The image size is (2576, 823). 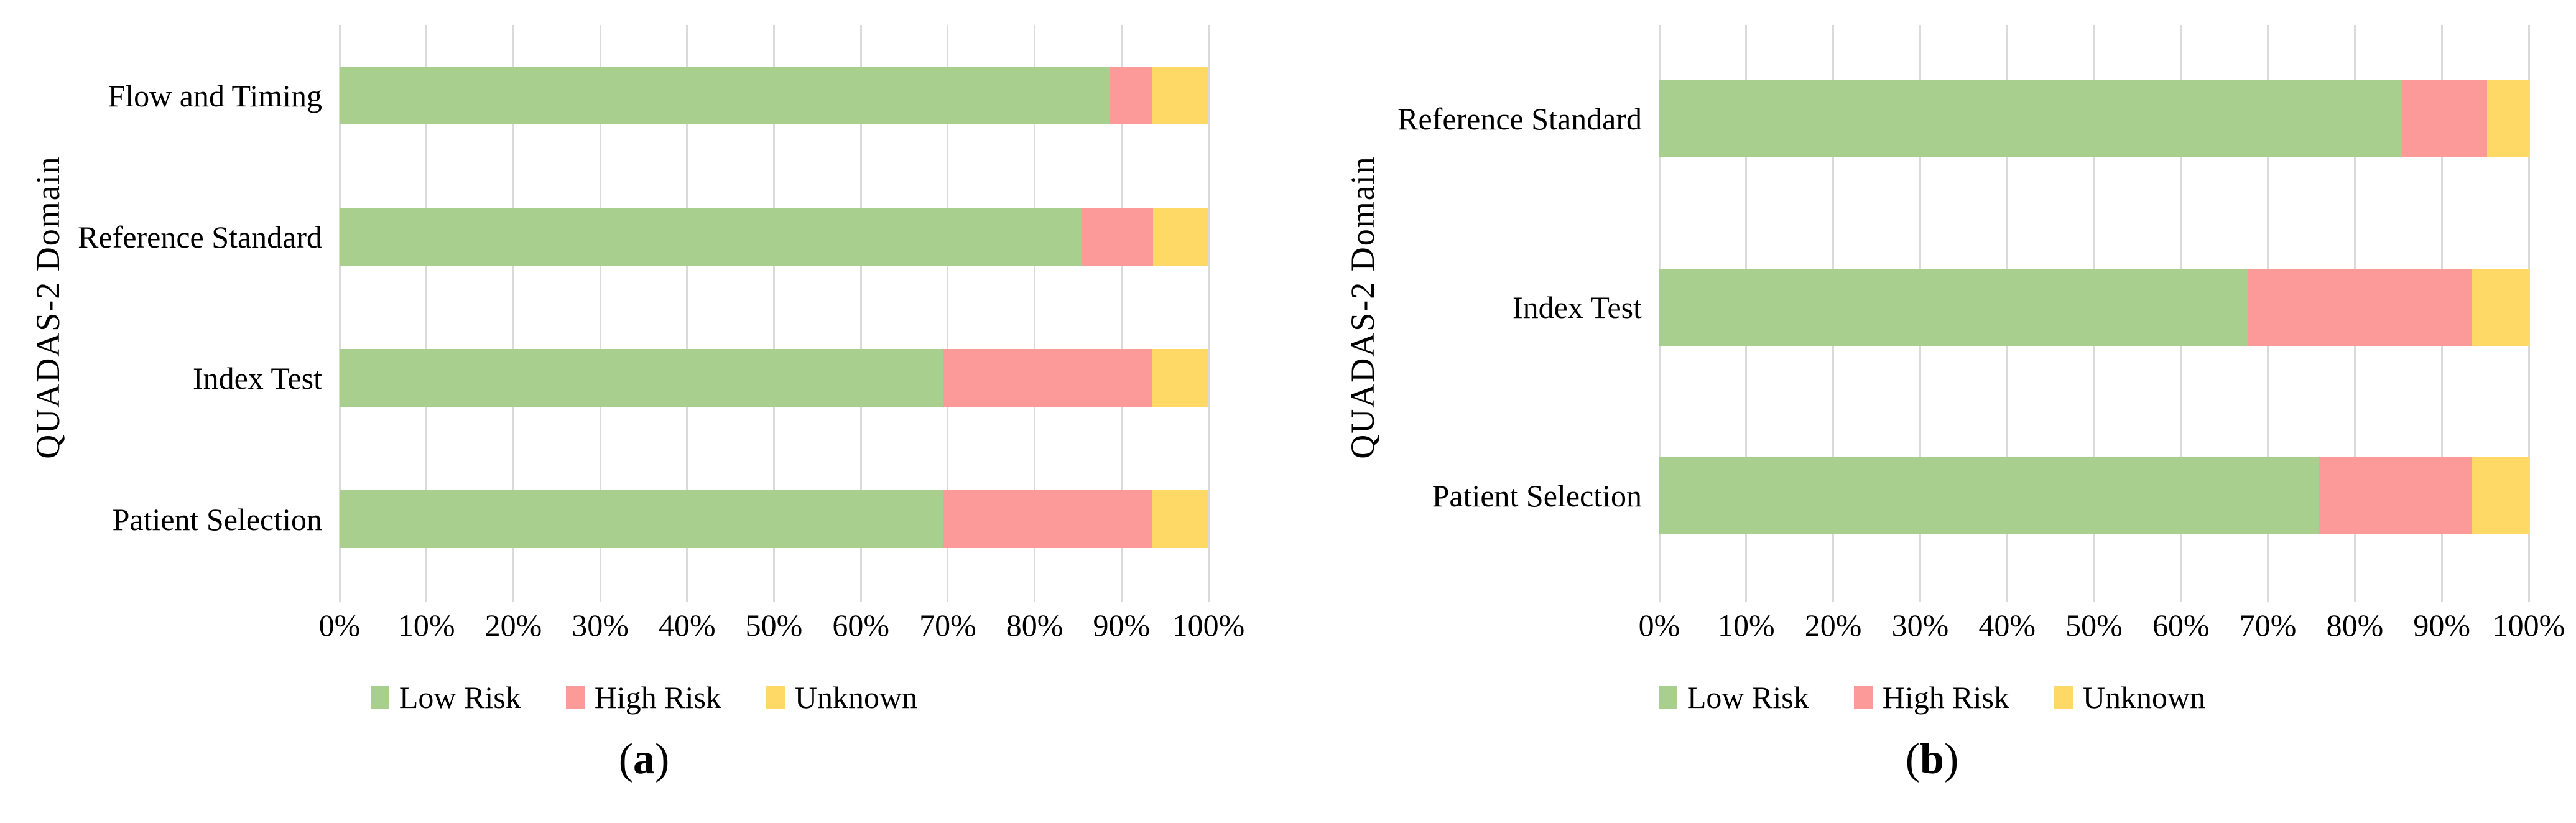 I want to click on caption-b: (b), so click(x=1932, y=759).